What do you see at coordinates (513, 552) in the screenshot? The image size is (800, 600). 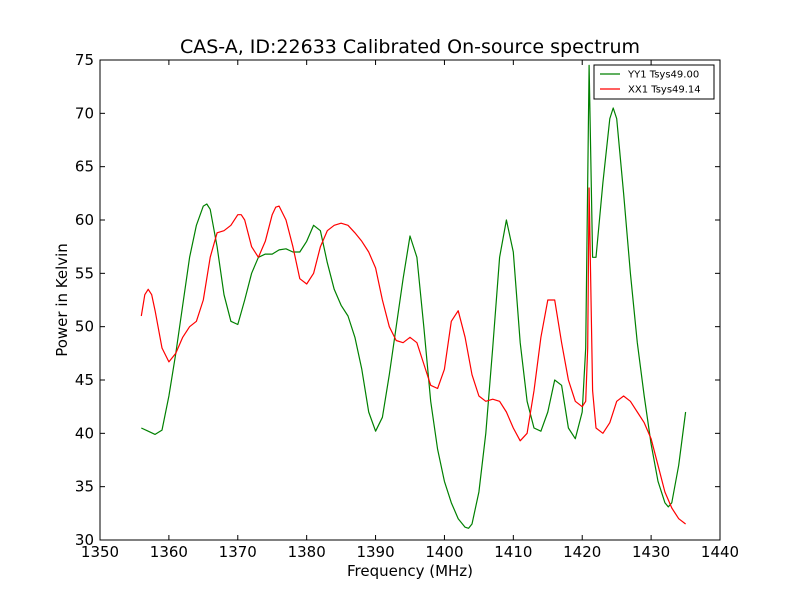 I see `x-tick-label: 1410` at bounding box center [513, 552].